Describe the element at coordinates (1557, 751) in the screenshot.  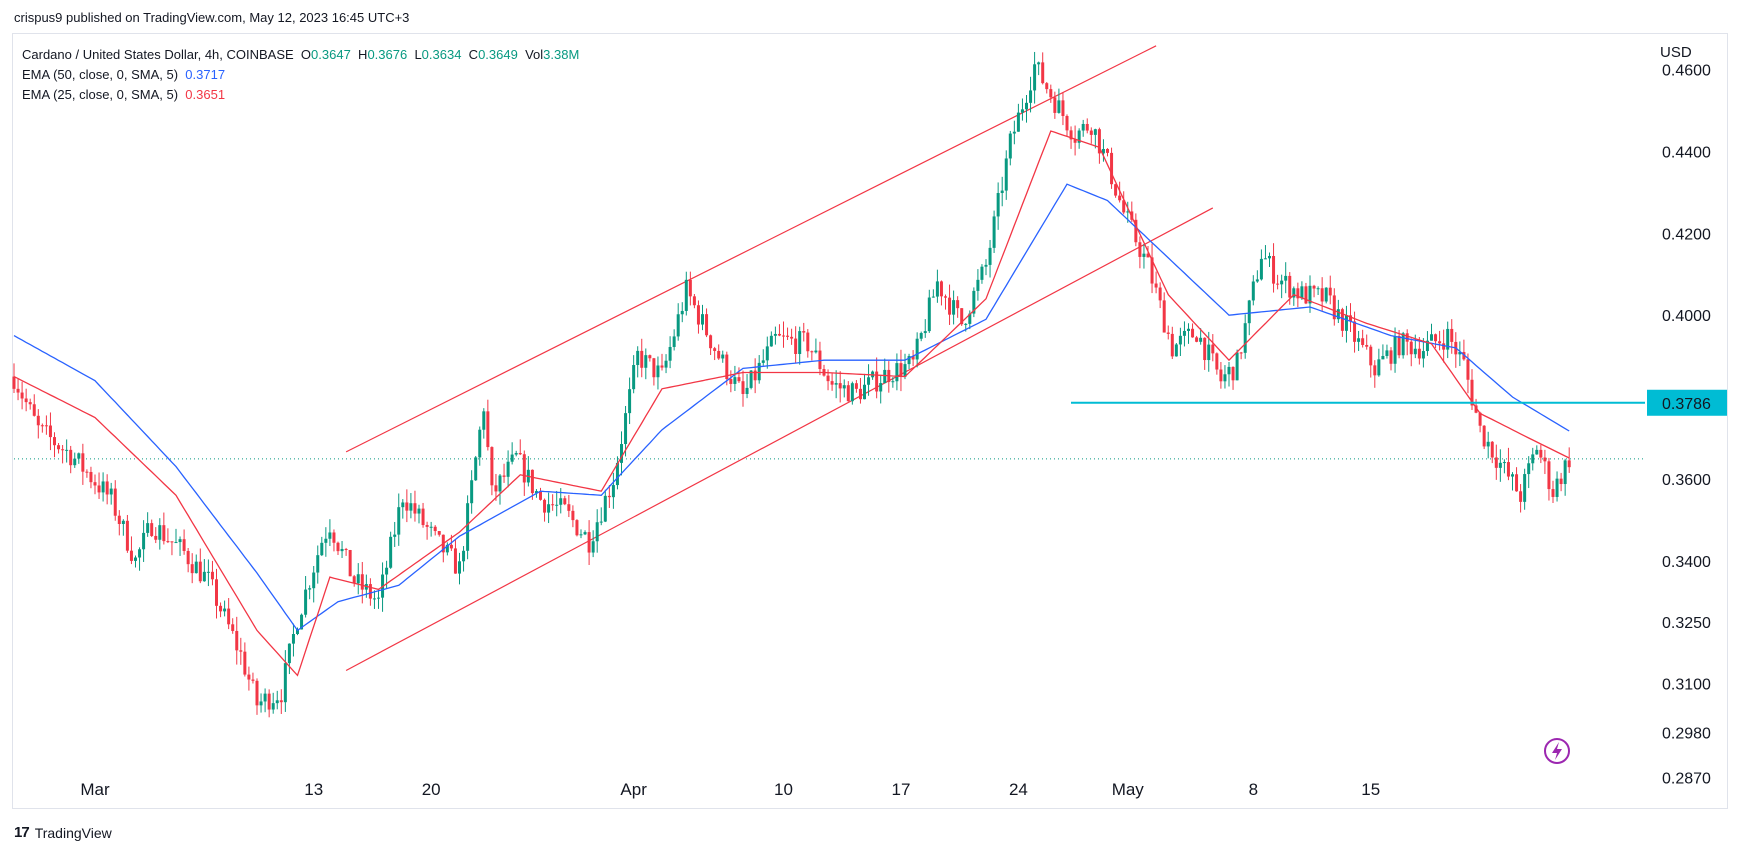
I see `alert-icon` at that location.